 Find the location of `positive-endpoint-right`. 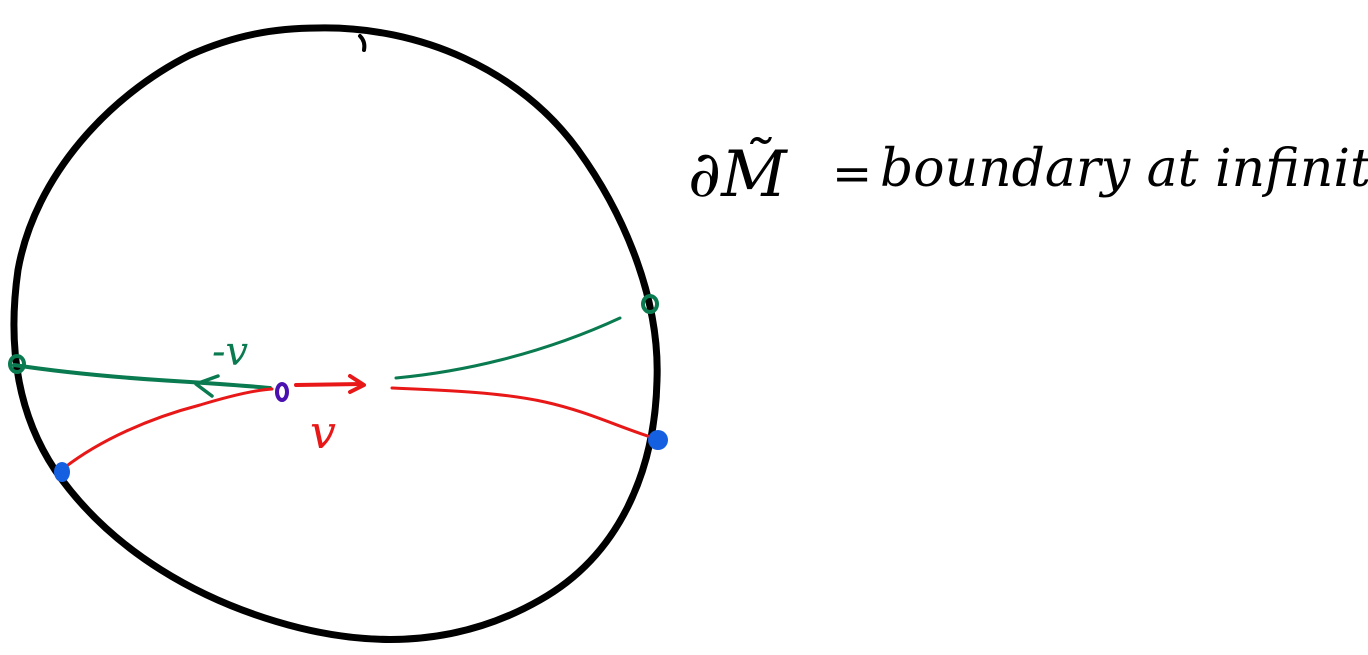

positive-endpoint-right is located at coordinates (658, 440).